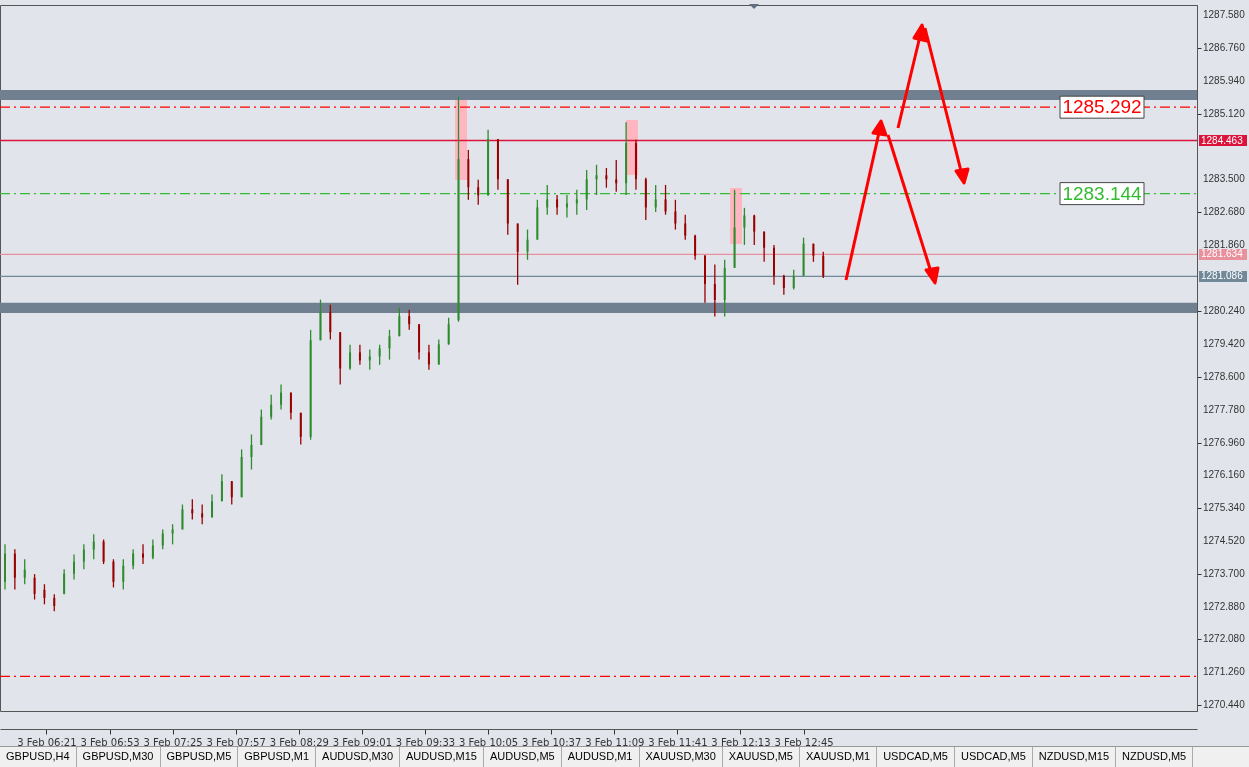 The width and height of the screenshot is (1249, 767). I want to click on y-tick-label: 1274.520, so click(1224, 540).